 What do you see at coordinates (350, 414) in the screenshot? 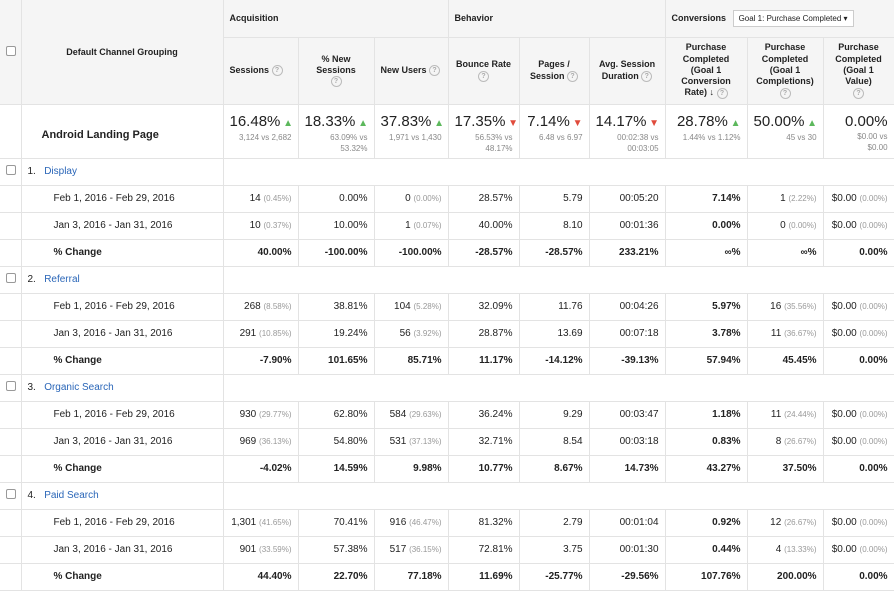
I see `metric-value: 62.80%` at bounding box center [350, 414].